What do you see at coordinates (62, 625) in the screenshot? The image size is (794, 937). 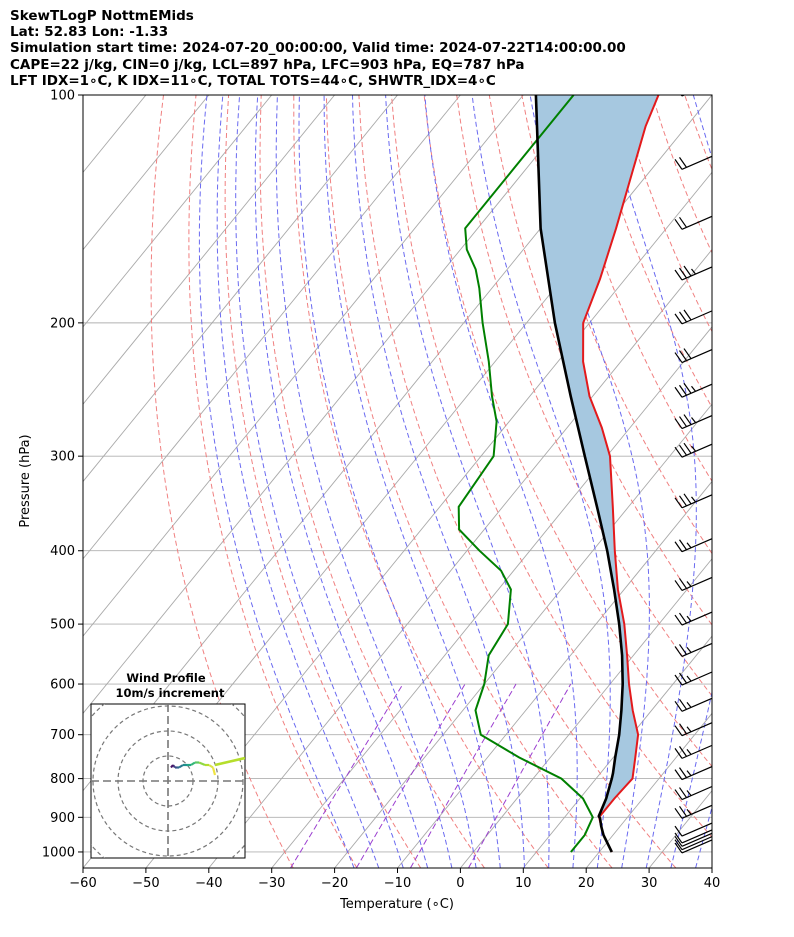 I see `y-tick-label: 500` at bounding box center [62, 625].